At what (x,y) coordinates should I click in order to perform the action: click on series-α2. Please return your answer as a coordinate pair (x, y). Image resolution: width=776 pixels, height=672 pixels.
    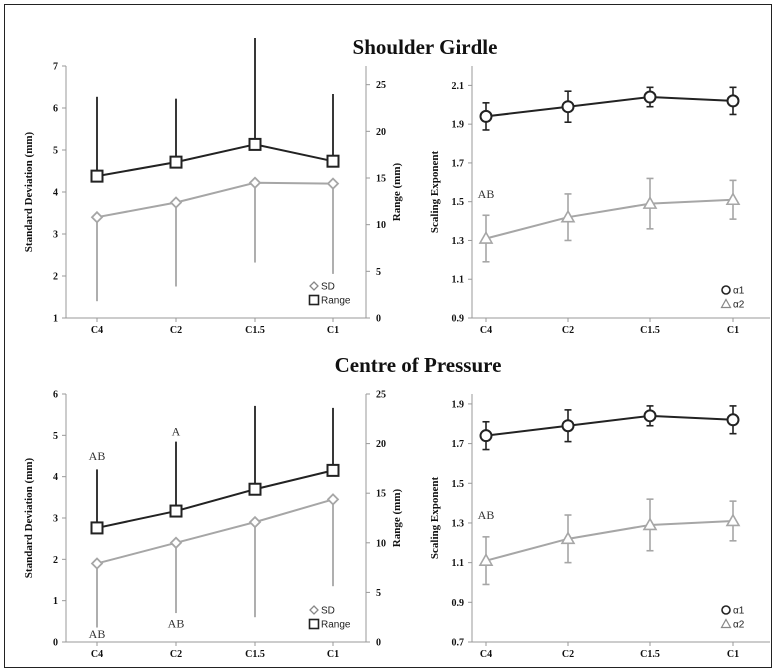
    Looking at the image, I should click on (609, 542).